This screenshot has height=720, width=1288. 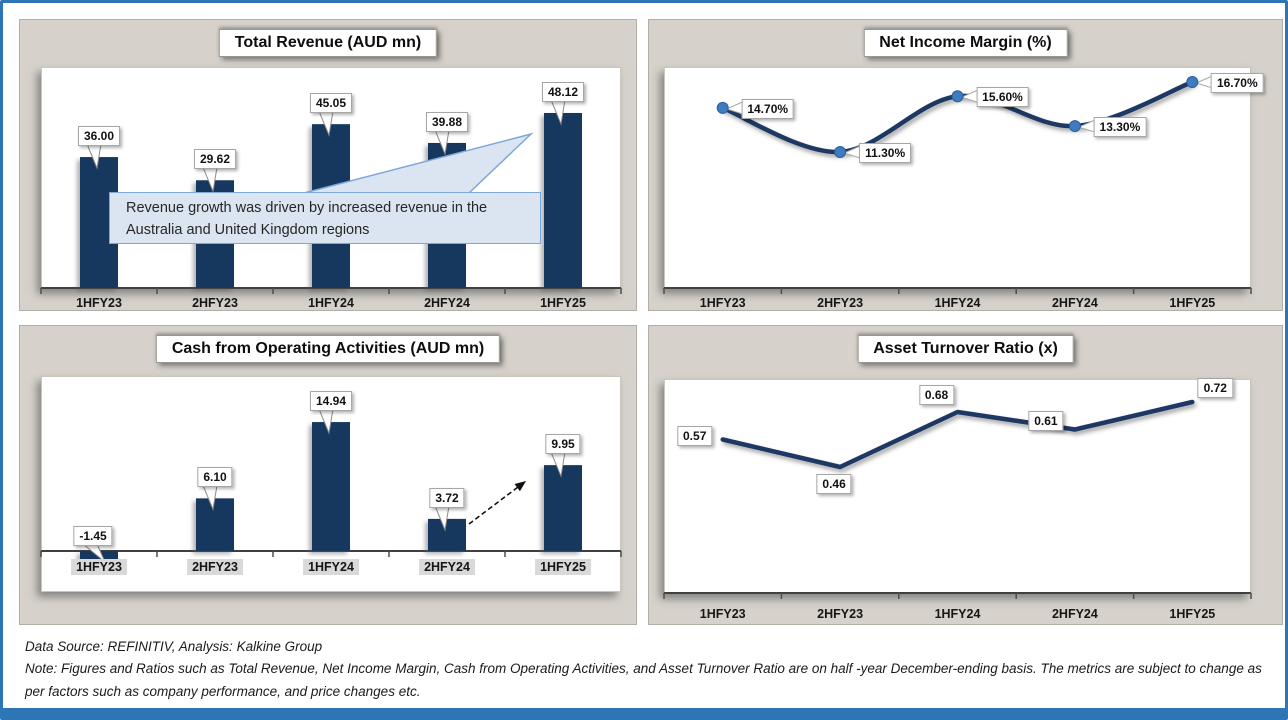 What do you see at coordinates (520, 486) in the screenshot?
I see `trend-arrowhead` at bounding box center [520, 486].